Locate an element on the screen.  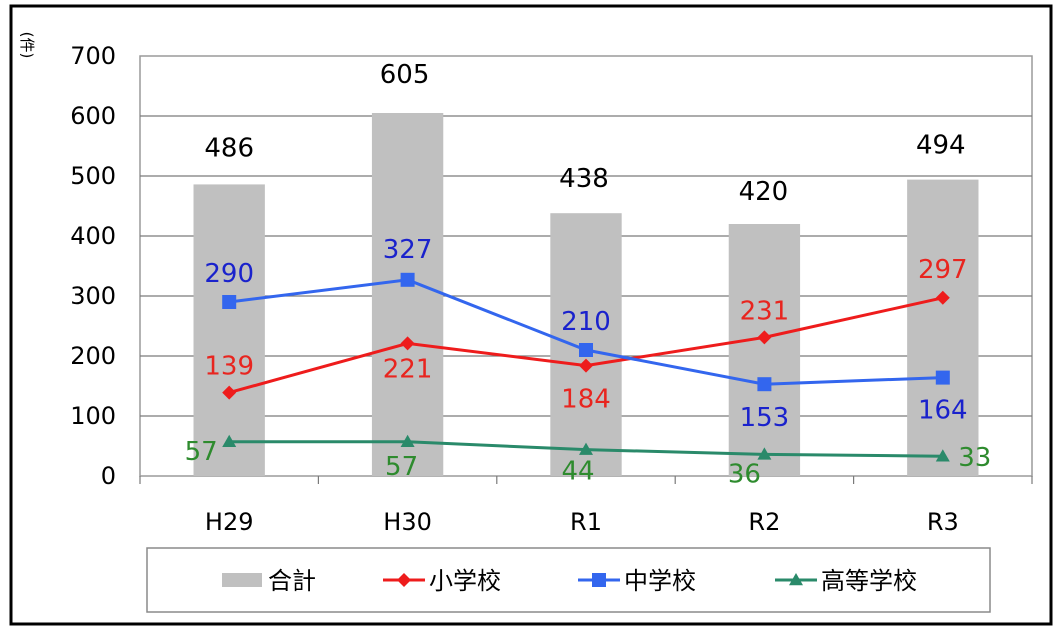
data-label-中学校: 153 is located at coordinates (765, 418).